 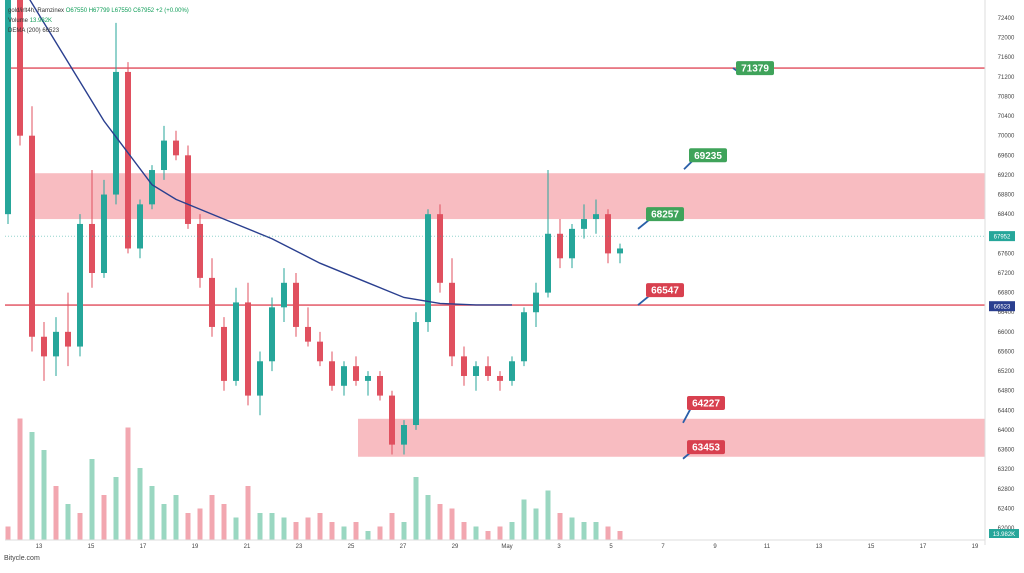 I want to click on y-tick-label: 64000, so click(x=1006, y=431).